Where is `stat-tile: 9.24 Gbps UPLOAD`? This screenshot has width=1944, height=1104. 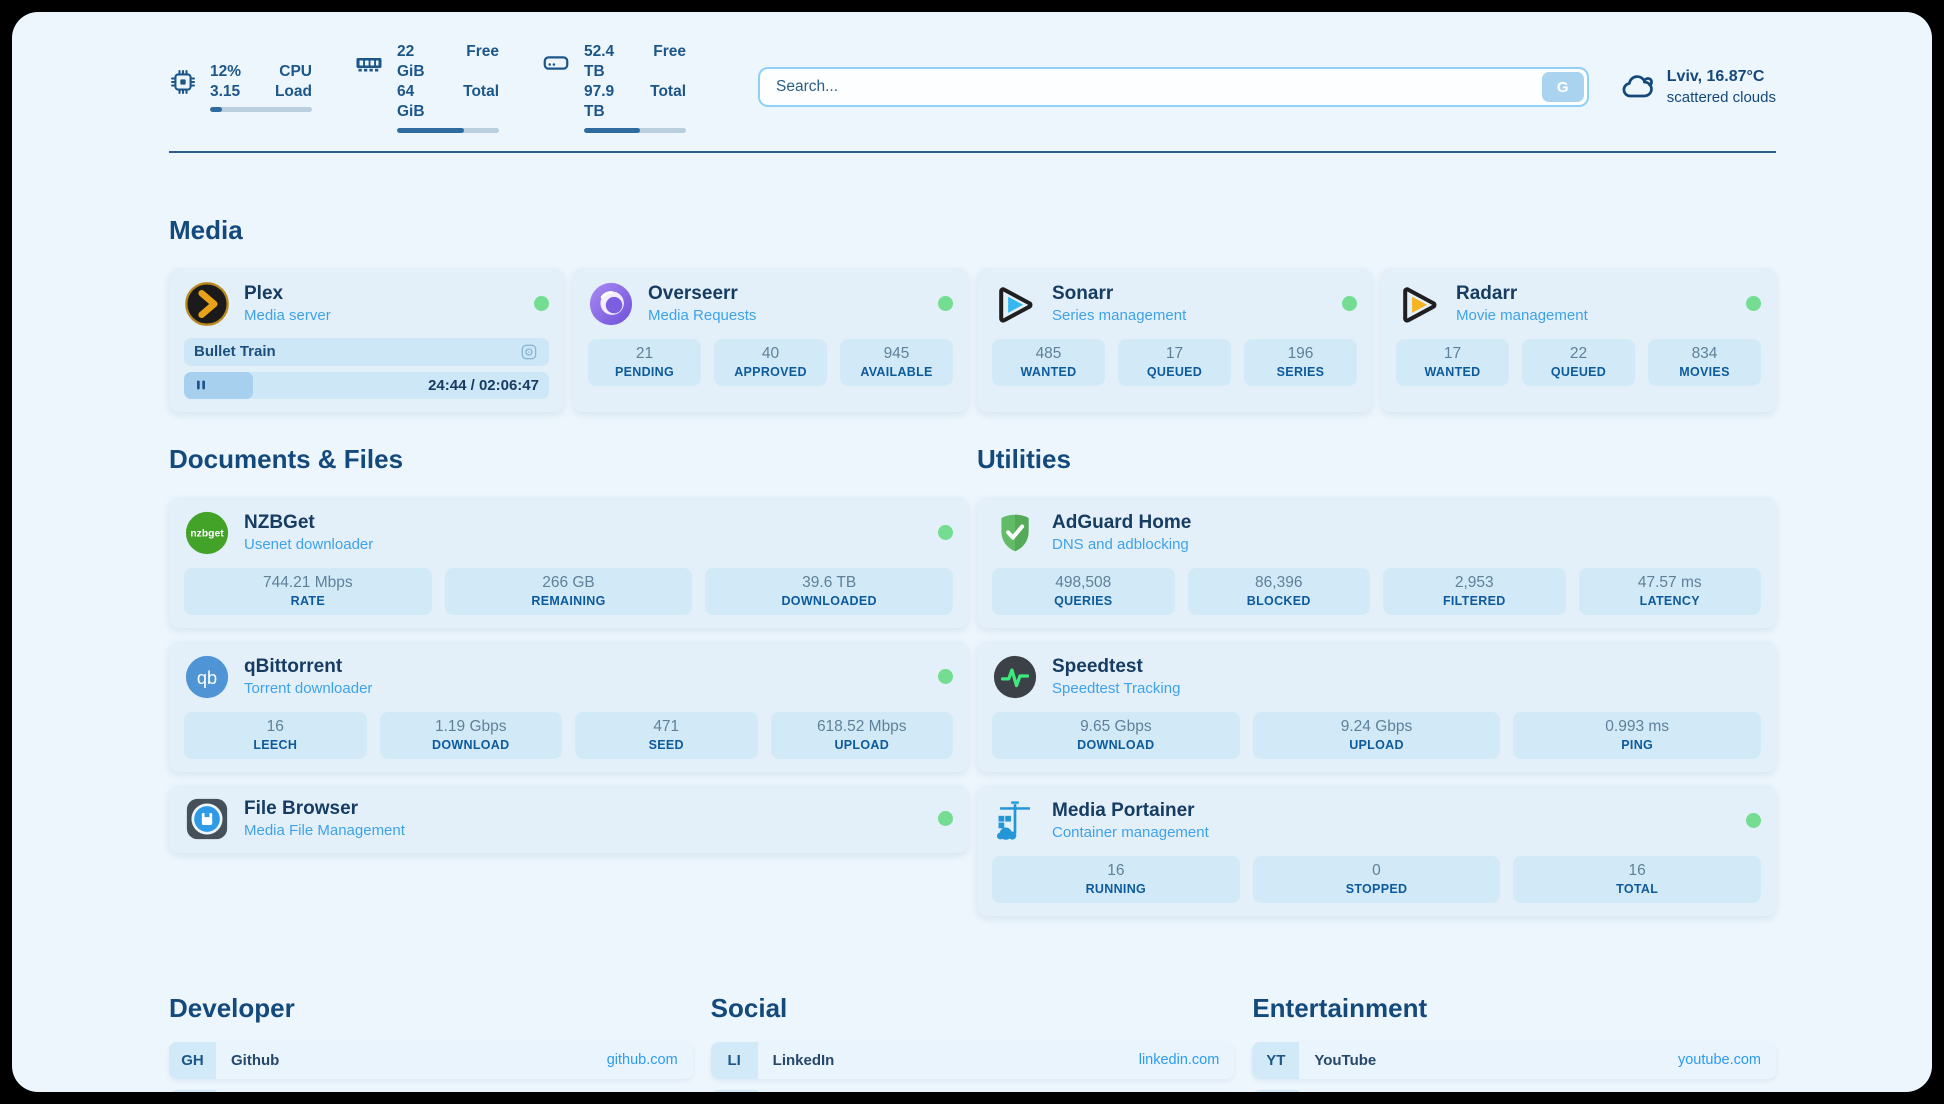 stat-tile: 9.24 Gbps UPLOAD is located at coordinates (1376, 735).